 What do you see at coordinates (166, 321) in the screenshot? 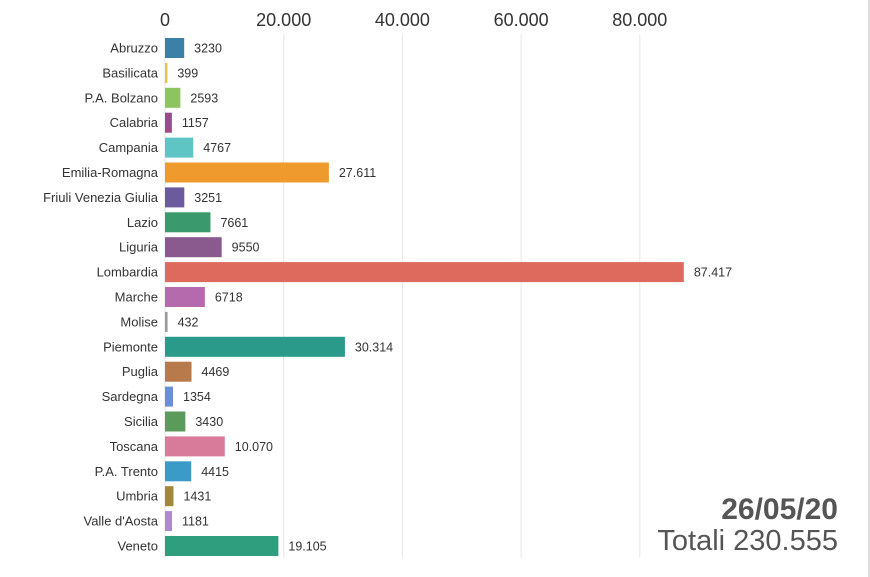
I see `bar-molise` at bounding box center [166, 321].